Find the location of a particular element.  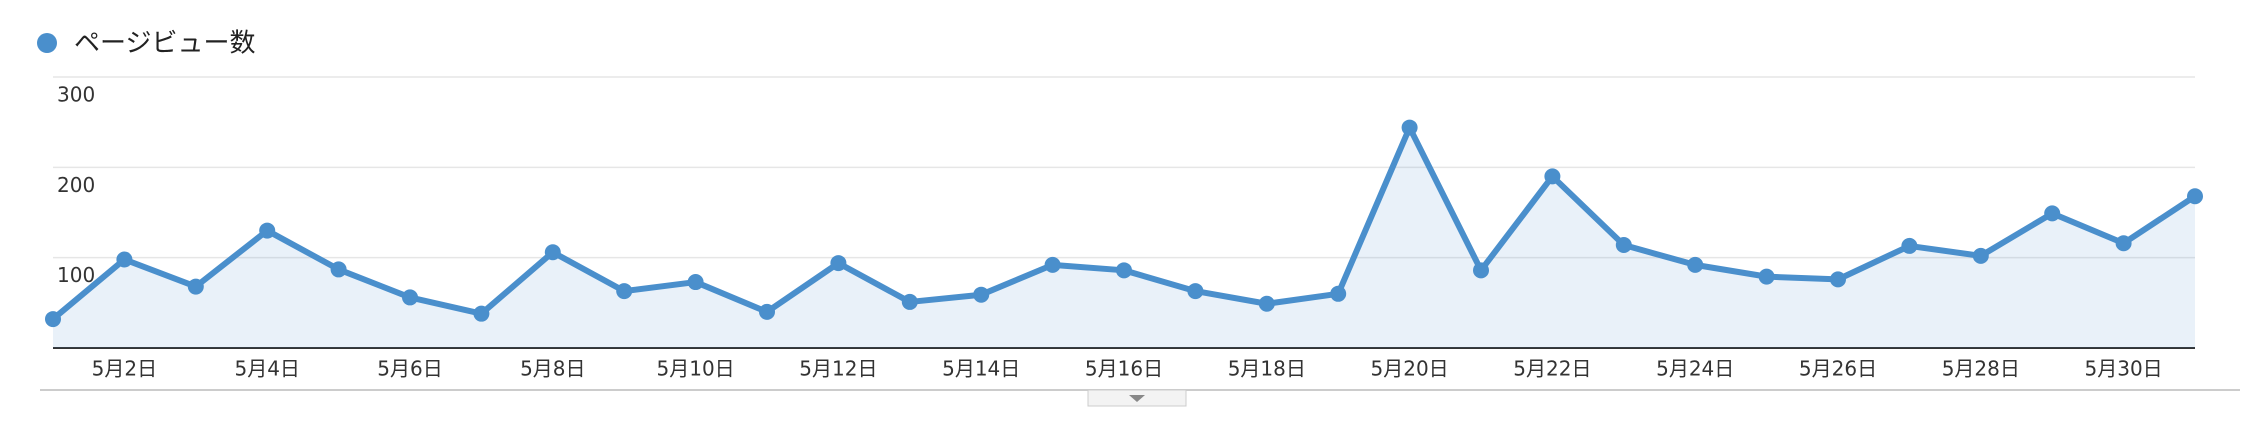

x-tick-label: 5月28日 is located at coordinates (1981, 369).